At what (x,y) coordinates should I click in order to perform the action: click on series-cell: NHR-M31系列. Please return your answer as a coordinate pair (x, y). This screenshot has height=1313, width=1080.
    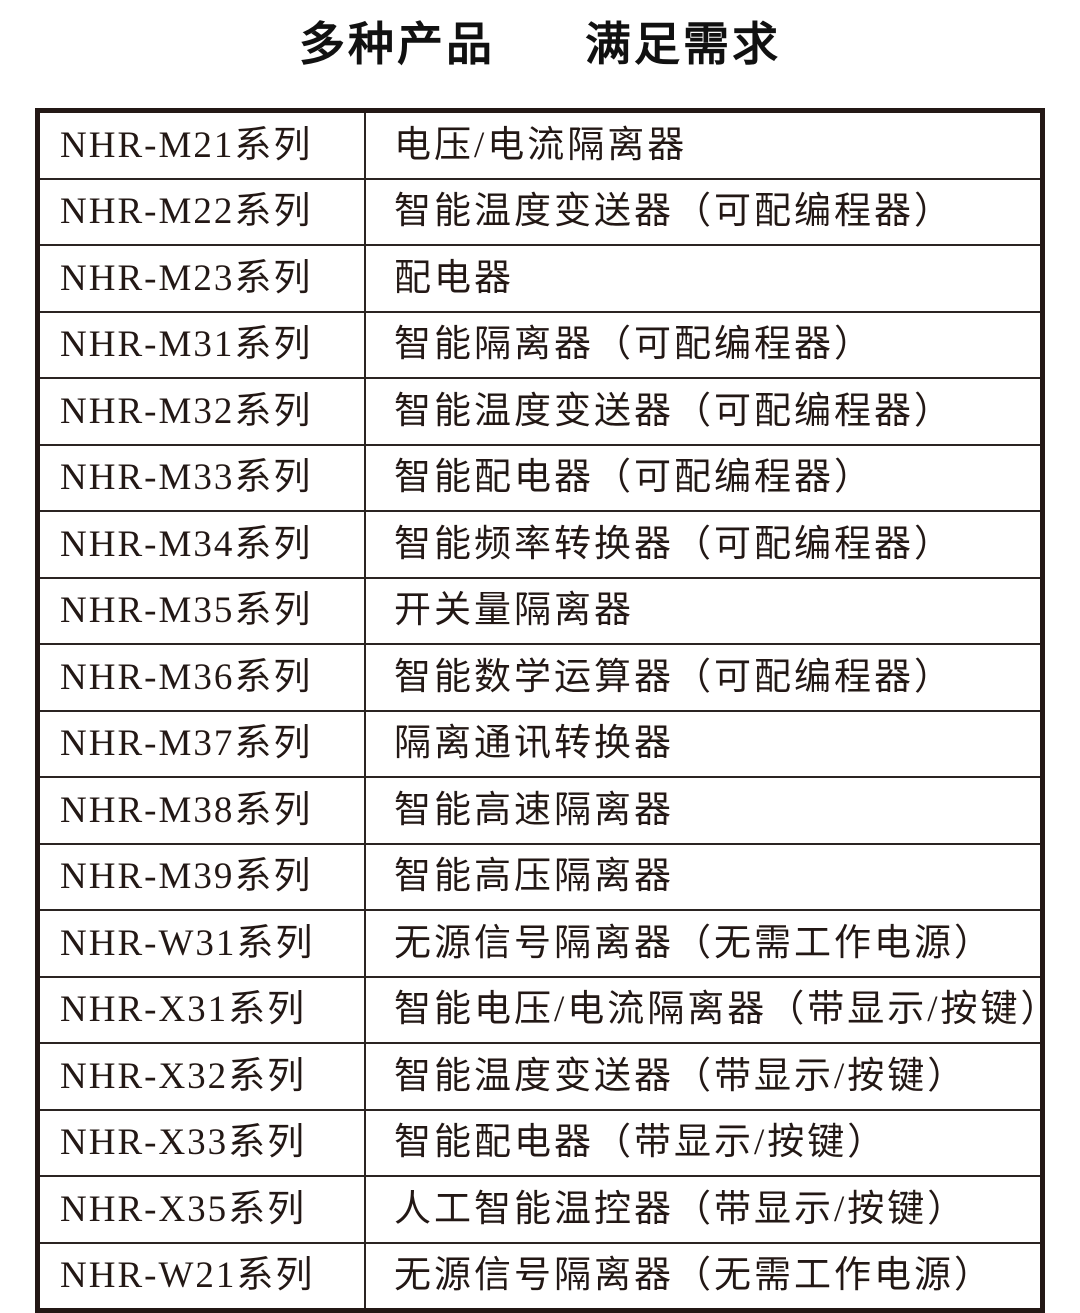
    Looking at the image, I should click on (201, 344).